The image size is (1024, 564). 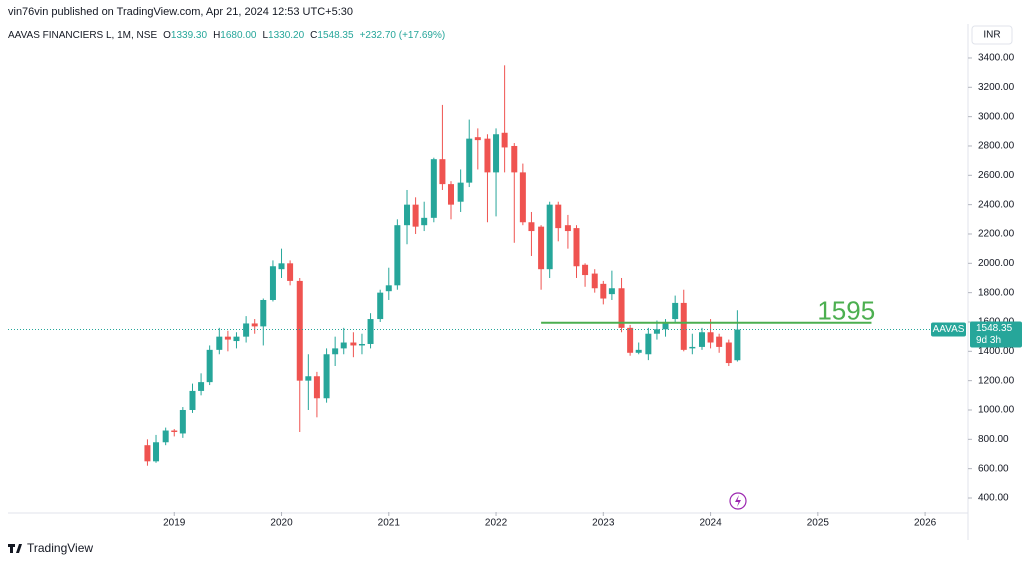 What do you see at coordinates (994, 328) in the screenshot?
I see `price-tag-value: 1548.35` at bounding box center [994, 328].